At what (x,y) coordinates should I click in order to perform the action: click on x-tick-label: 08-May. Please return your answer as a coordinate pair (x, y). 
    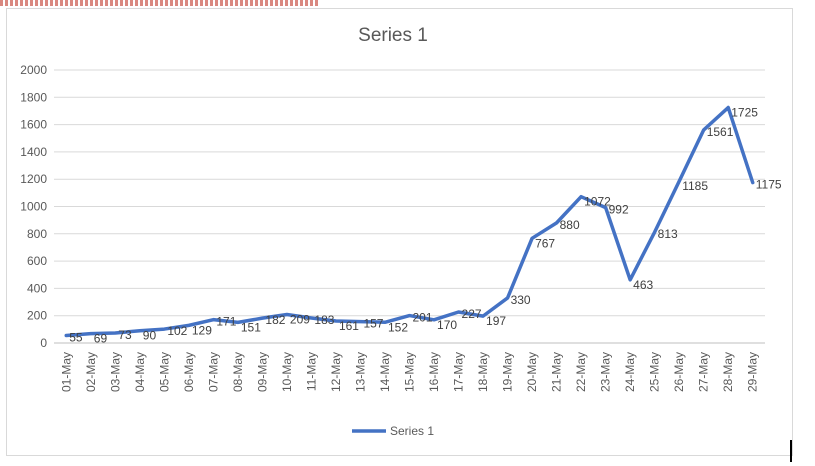
    Looking at the image, I should click on (238, 372).